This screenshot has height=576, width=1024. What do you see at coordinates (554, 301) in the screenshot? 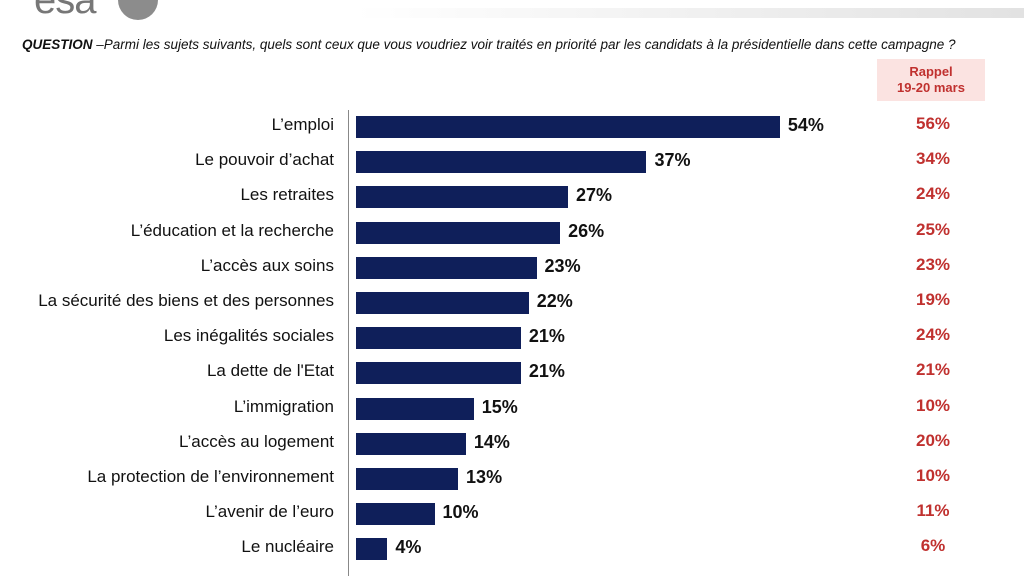
I see `bar-value-label: 22%` at bounding box center [554, 301].